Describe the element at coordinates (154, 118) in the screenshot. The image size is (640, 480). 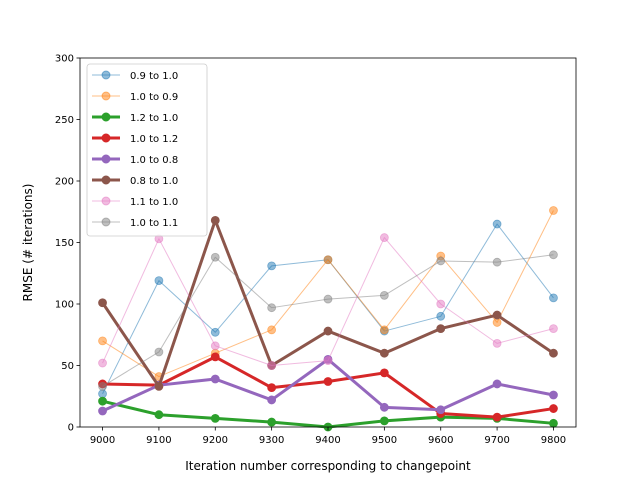
I see `legend-label: 1.2 to 1.0` at that location.